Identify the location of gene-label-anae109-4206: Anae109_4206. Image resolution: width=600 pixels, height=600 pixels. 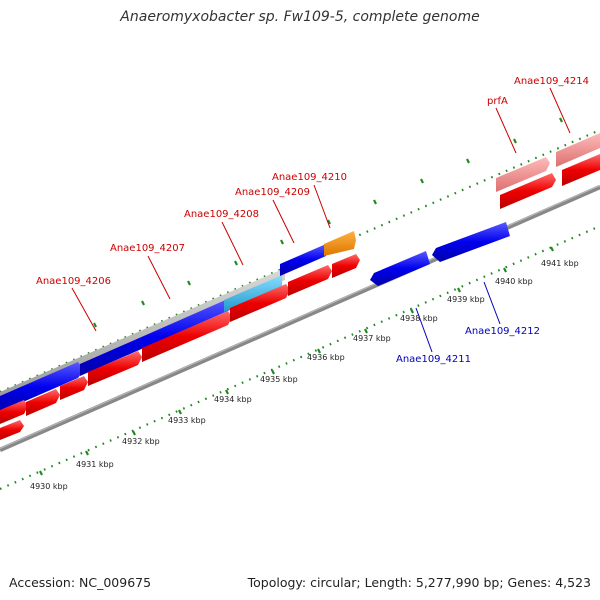
(73, 281).